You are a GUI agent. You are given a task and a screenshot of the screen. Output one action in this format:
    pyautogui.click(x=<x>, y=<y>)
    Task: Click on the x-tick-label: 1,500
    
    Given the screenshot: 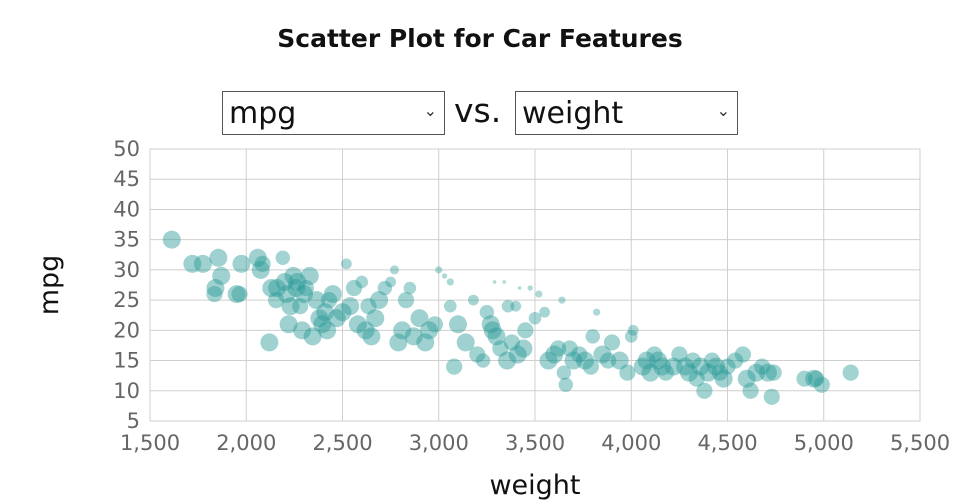 What is the action you would take?
    pyautogui.click(x=150, y=443)
    